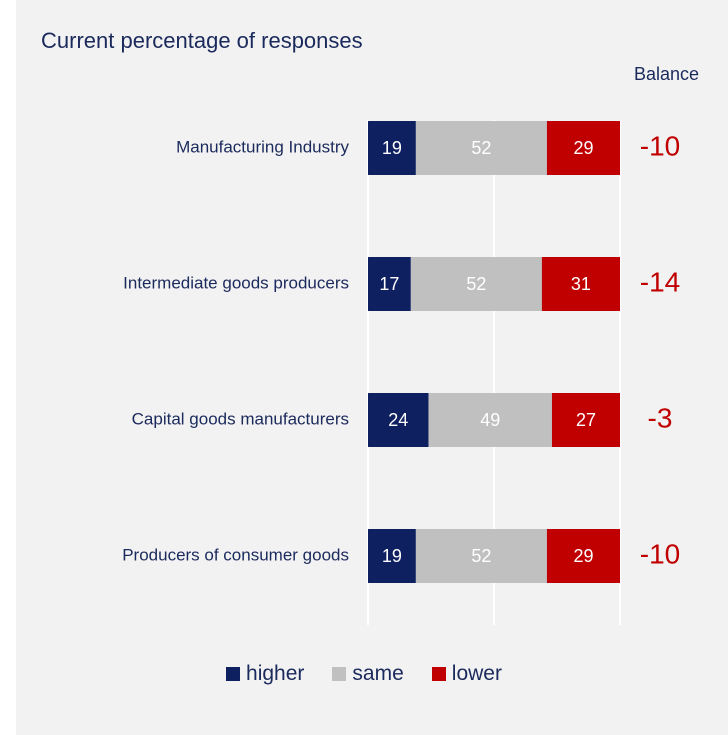 This screenshot has height=735, width=728. Describe the element at coordinates (660, 281) in the screenshot. I see `balance-value: -14` at that location.